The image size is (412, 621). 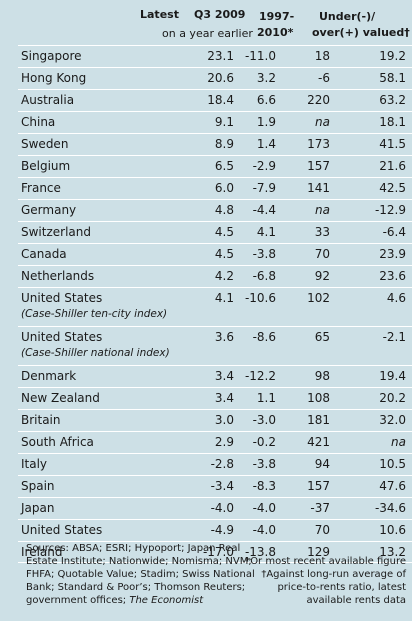 I want to click on value-q3-2009: -2.9, so click(x=264, y=166).